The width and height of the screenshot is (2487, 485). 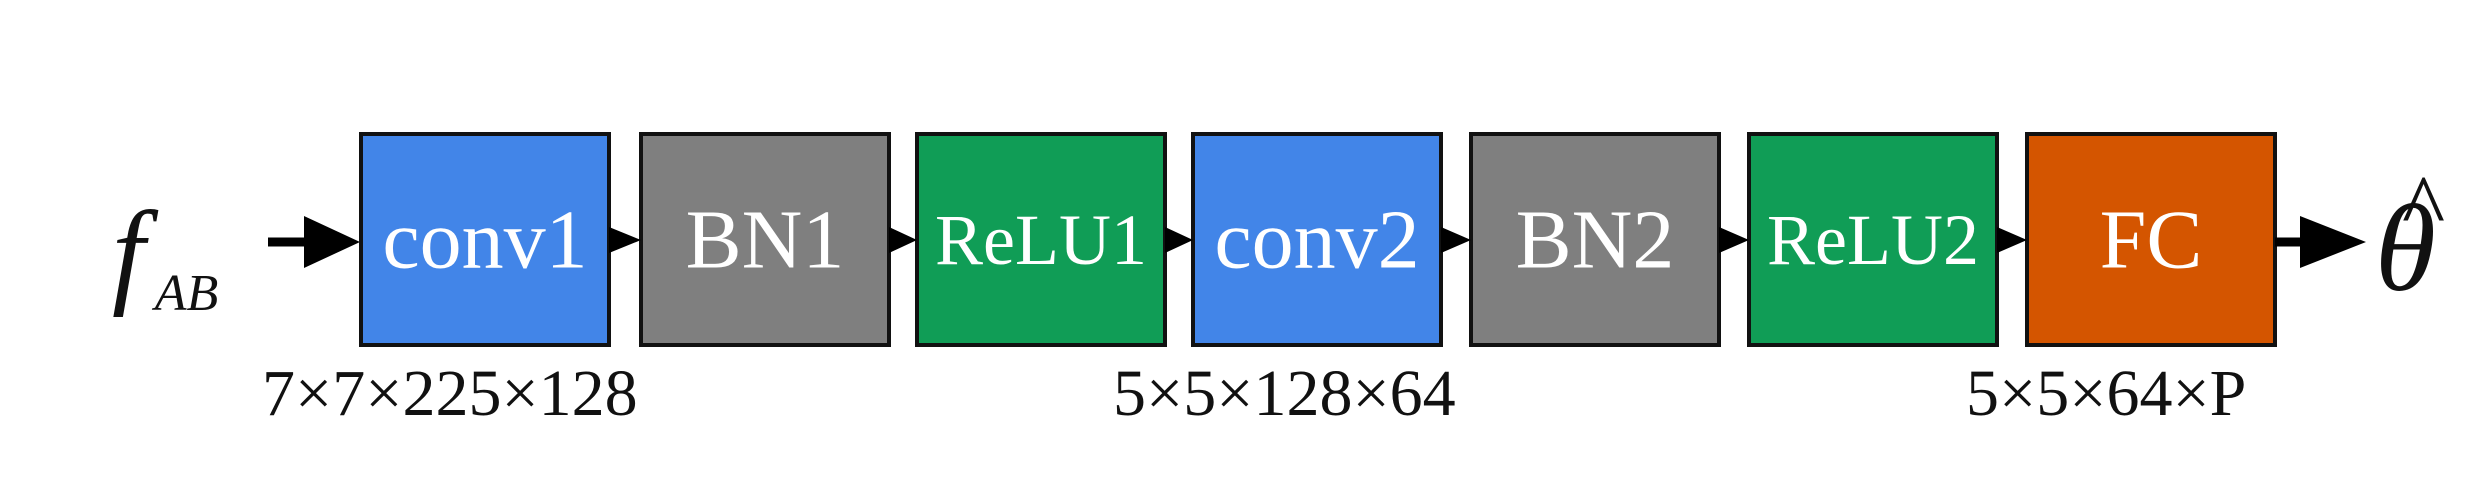 What do you see at coordinates (185, 293) in the screenshot?
I see `input-subscript: AB` at bounding box center [185, 293].